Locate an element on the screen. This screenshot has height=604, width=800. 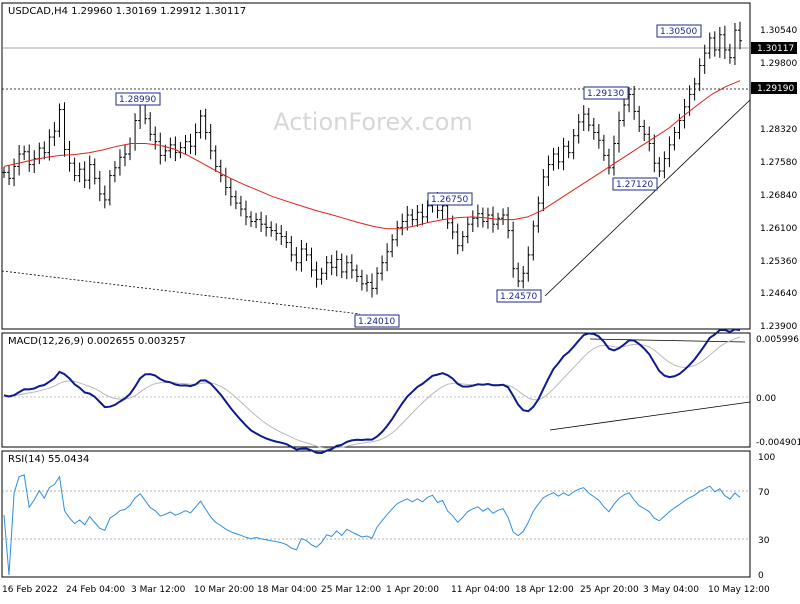
current-price-label: 1.30117 is located at coordinates (775, 49).